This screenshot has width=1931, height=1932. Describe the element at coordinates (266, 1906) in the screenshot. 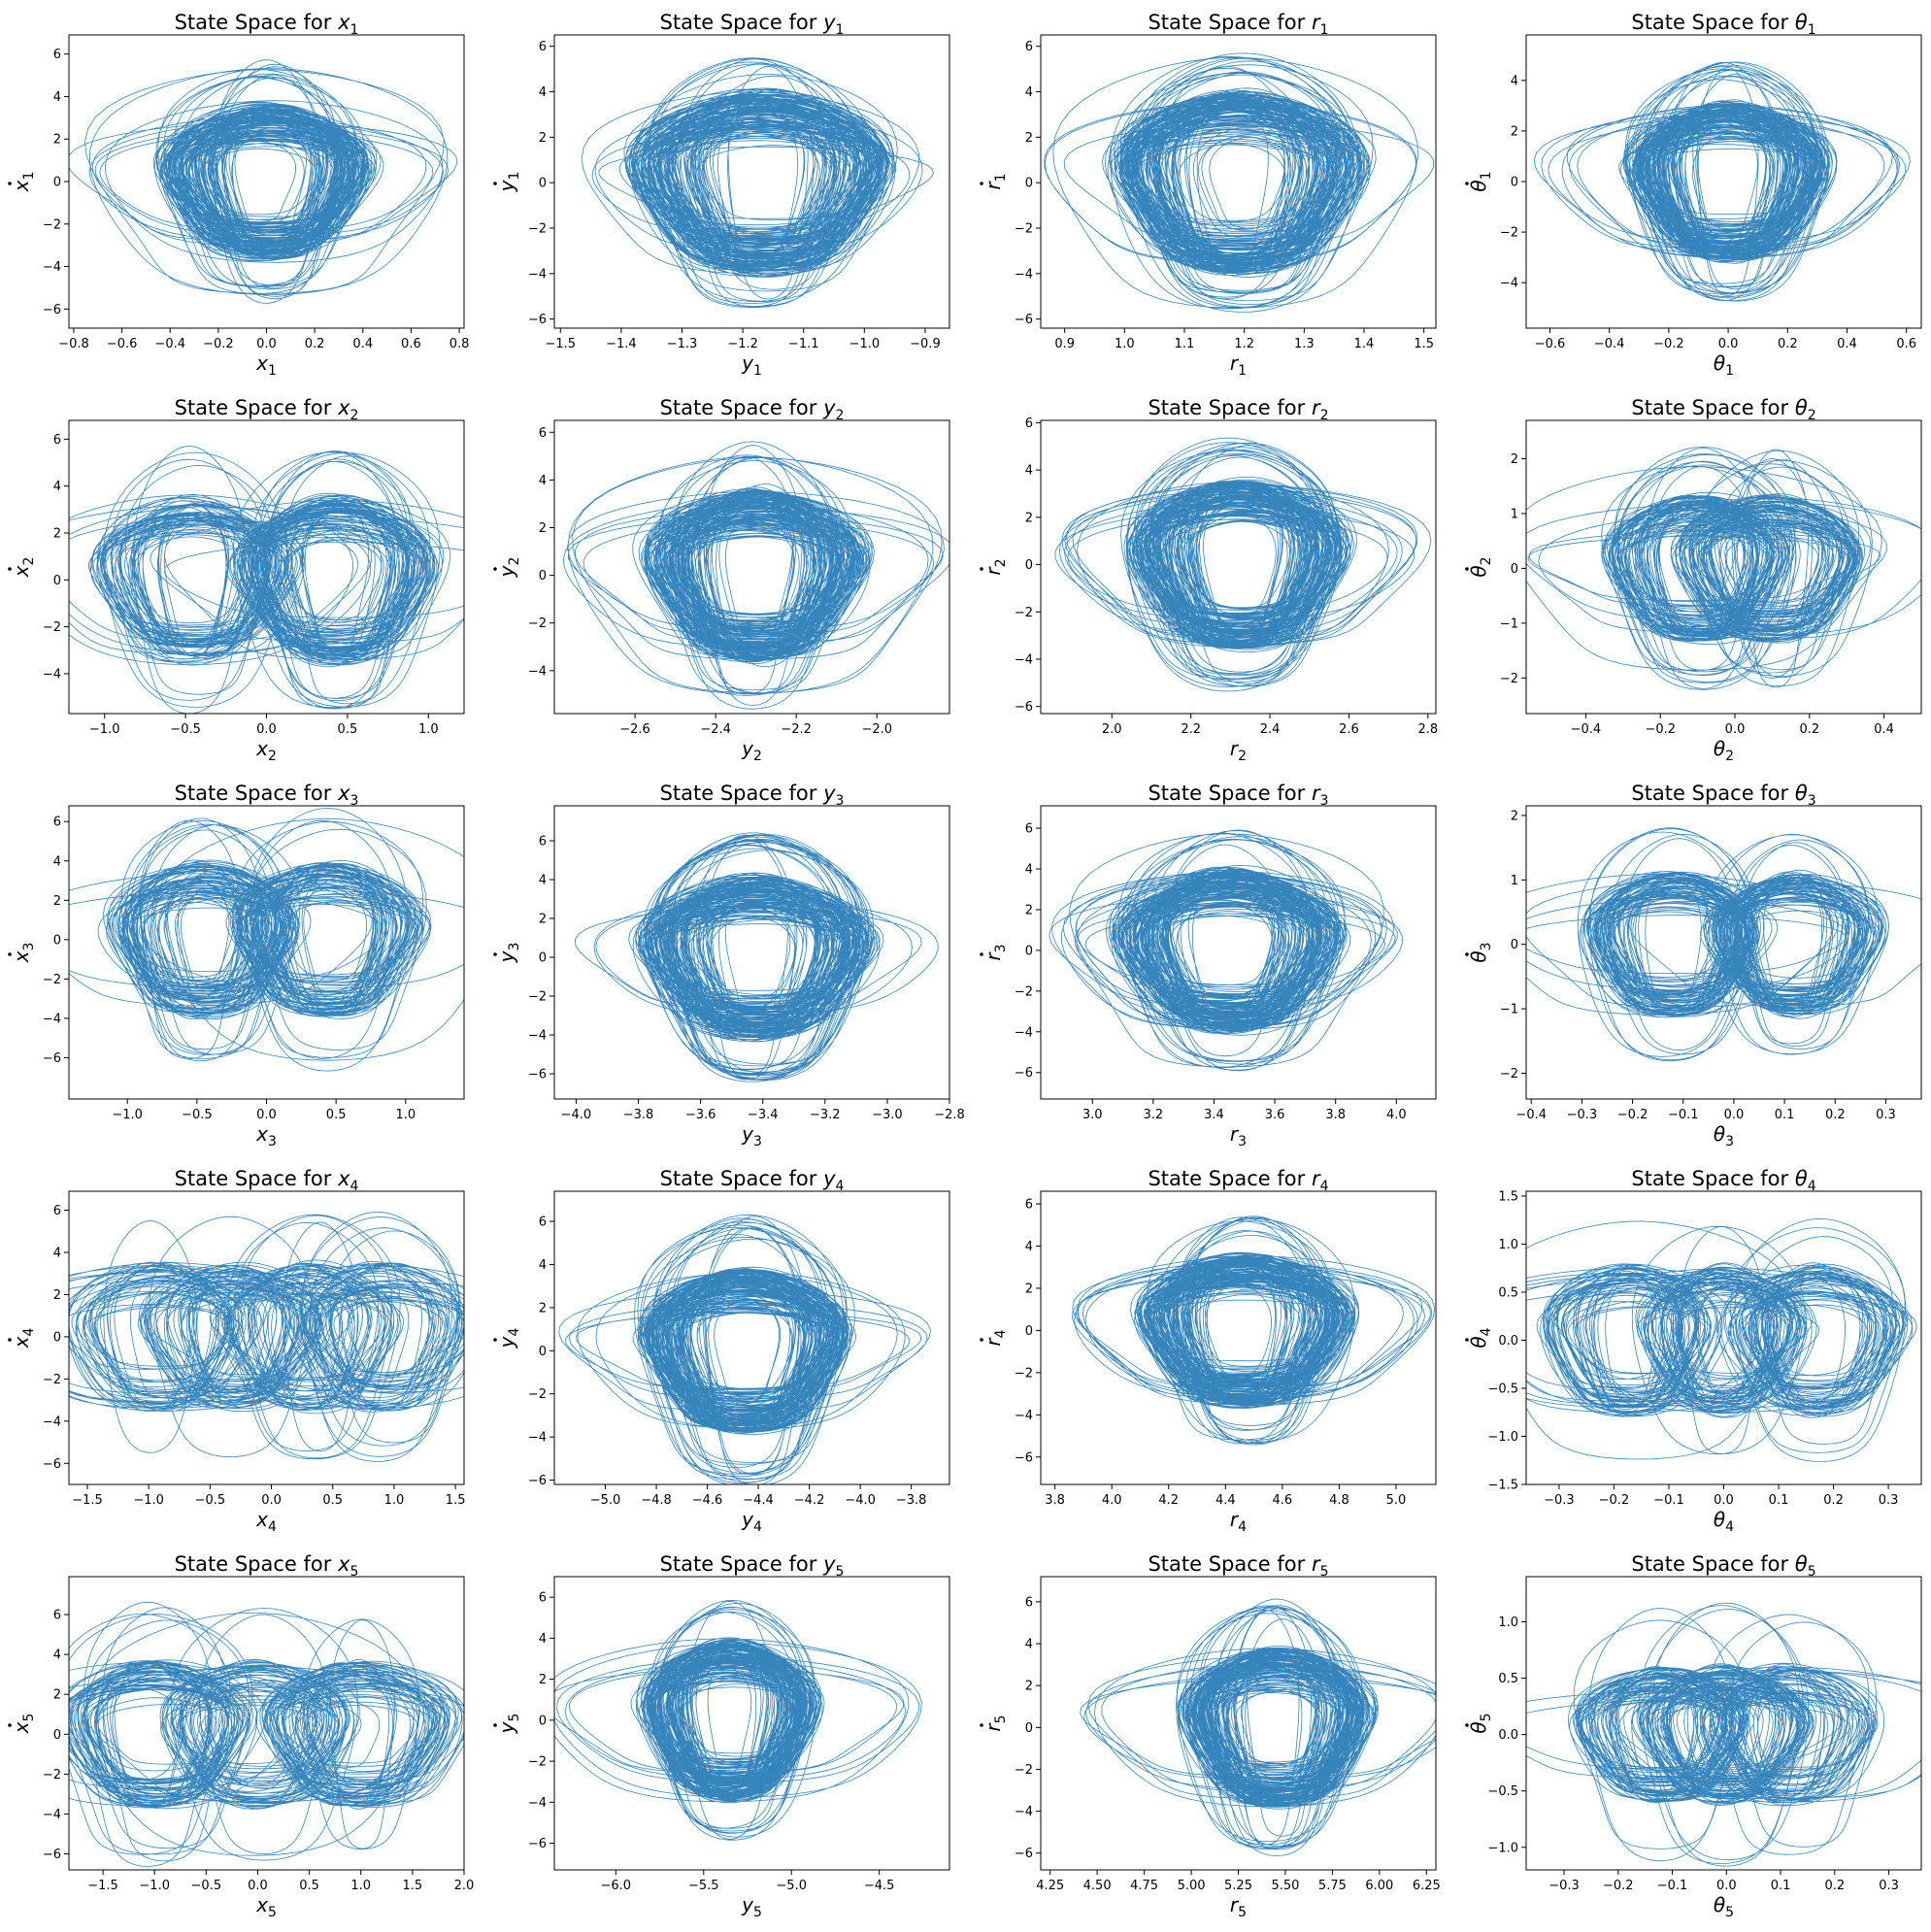

I see `x-axis-label: x5` at that location.